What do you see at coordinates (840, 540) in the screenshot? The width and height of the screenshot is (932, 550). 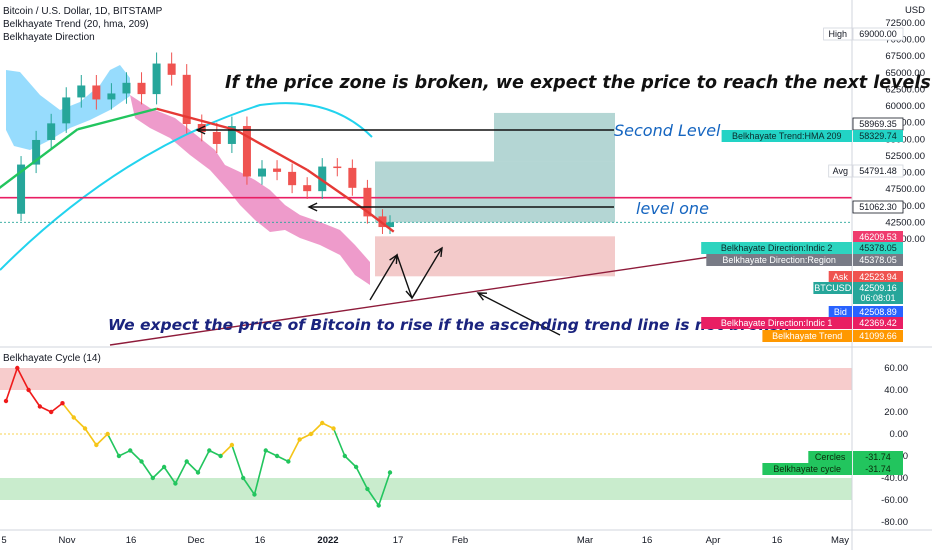 I see `time-tick-label: May` at bounding box center [840, 540].